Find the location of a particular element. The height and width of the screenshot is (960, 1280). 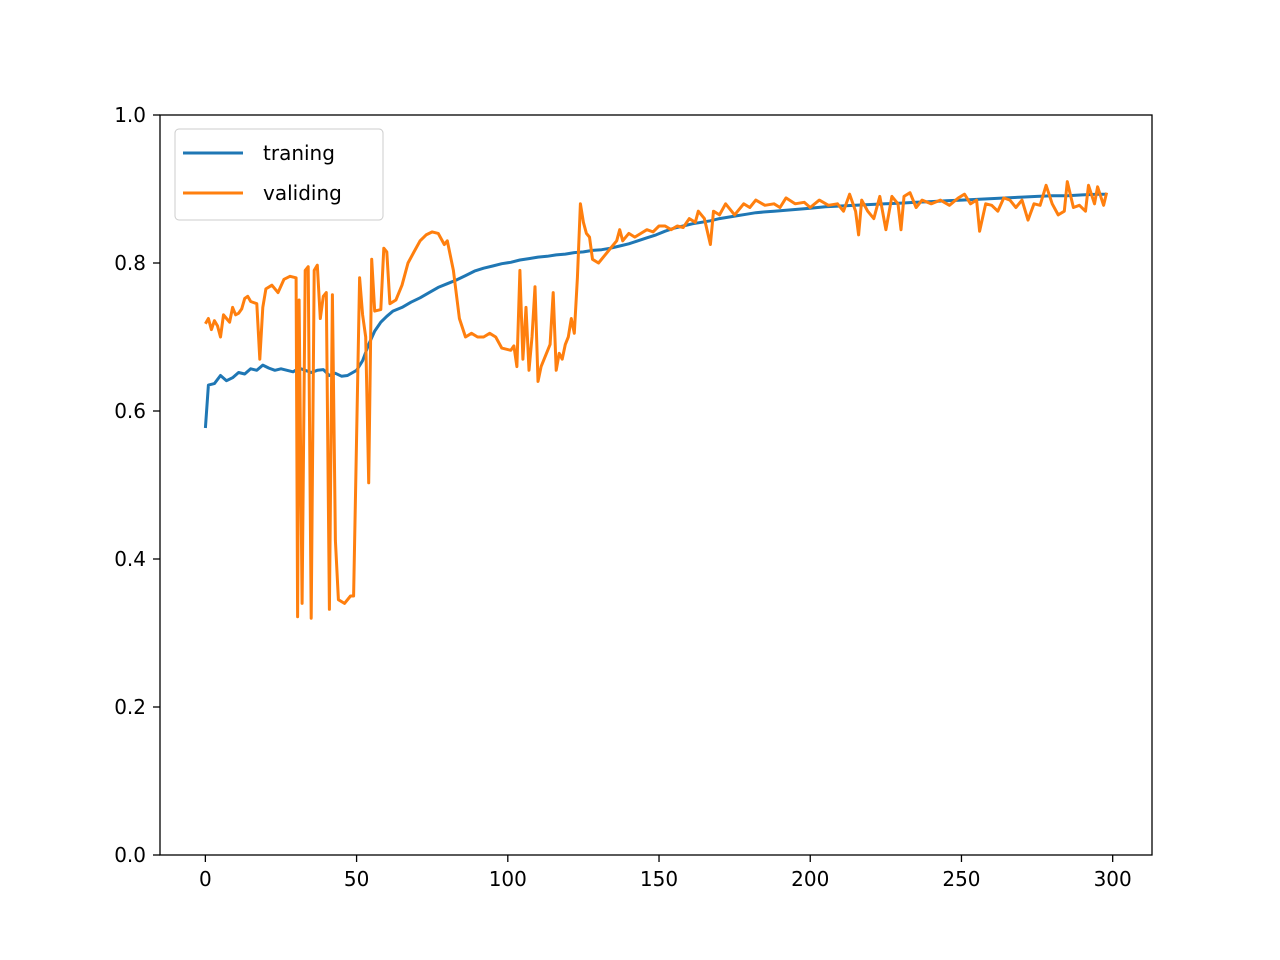

legend-label-traning: traning is located at coordinates (299, 153).